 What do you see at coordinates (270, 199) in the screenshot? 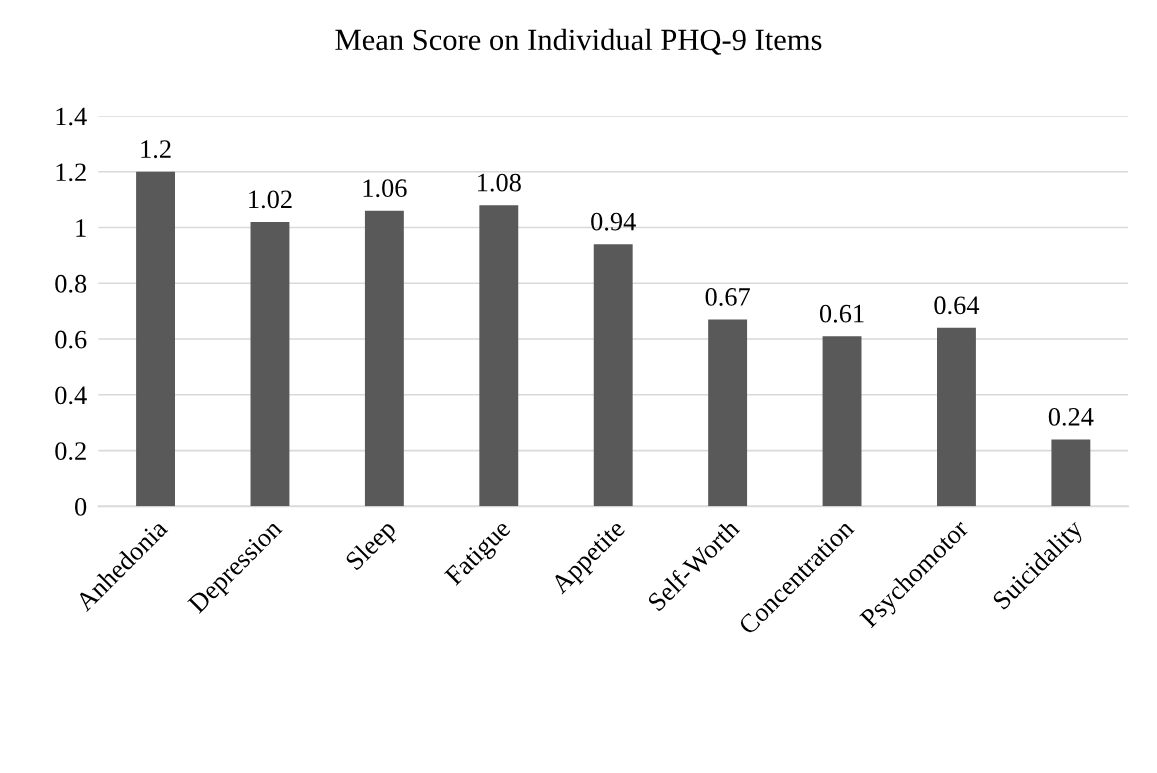
I see `data-label: 1.02` at bounding box center [270, 199].